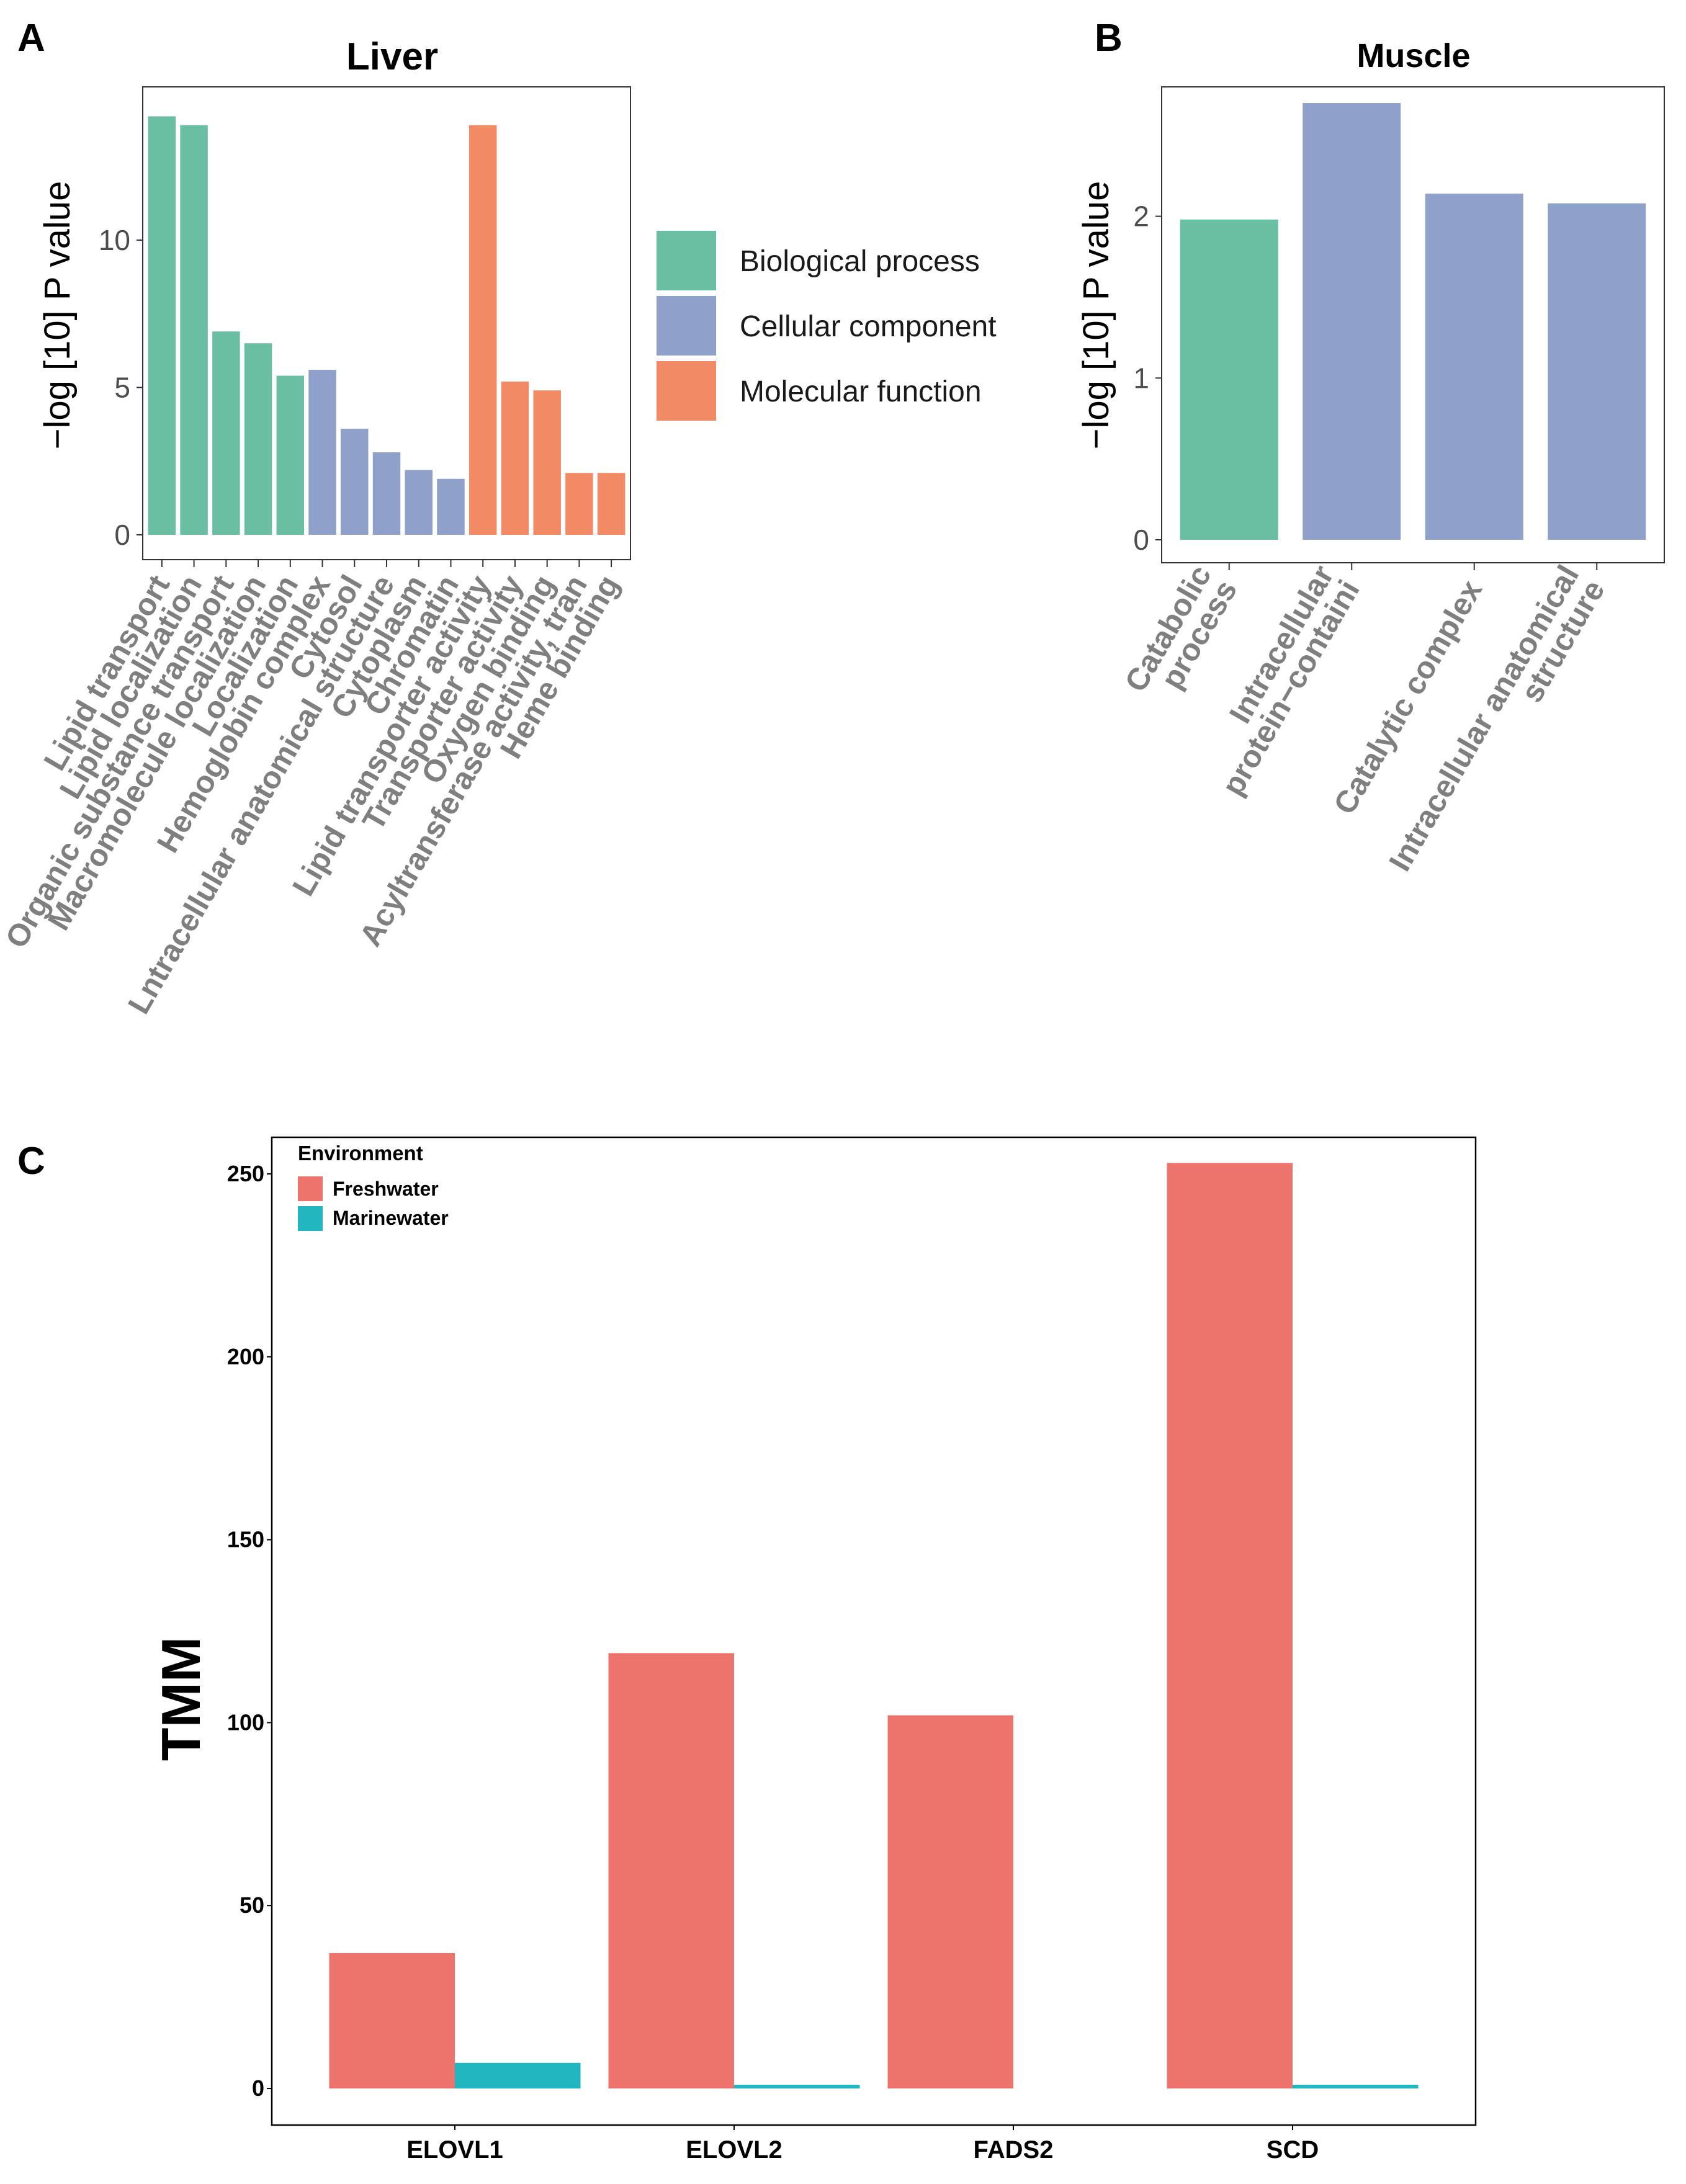 The width and height of the screenshot is (1686, 2184). What do you see at coordinates (1141, 216) in the screenshot?
I see `muscle-y-tick-label: 2` at bounding box center [1141, 216].